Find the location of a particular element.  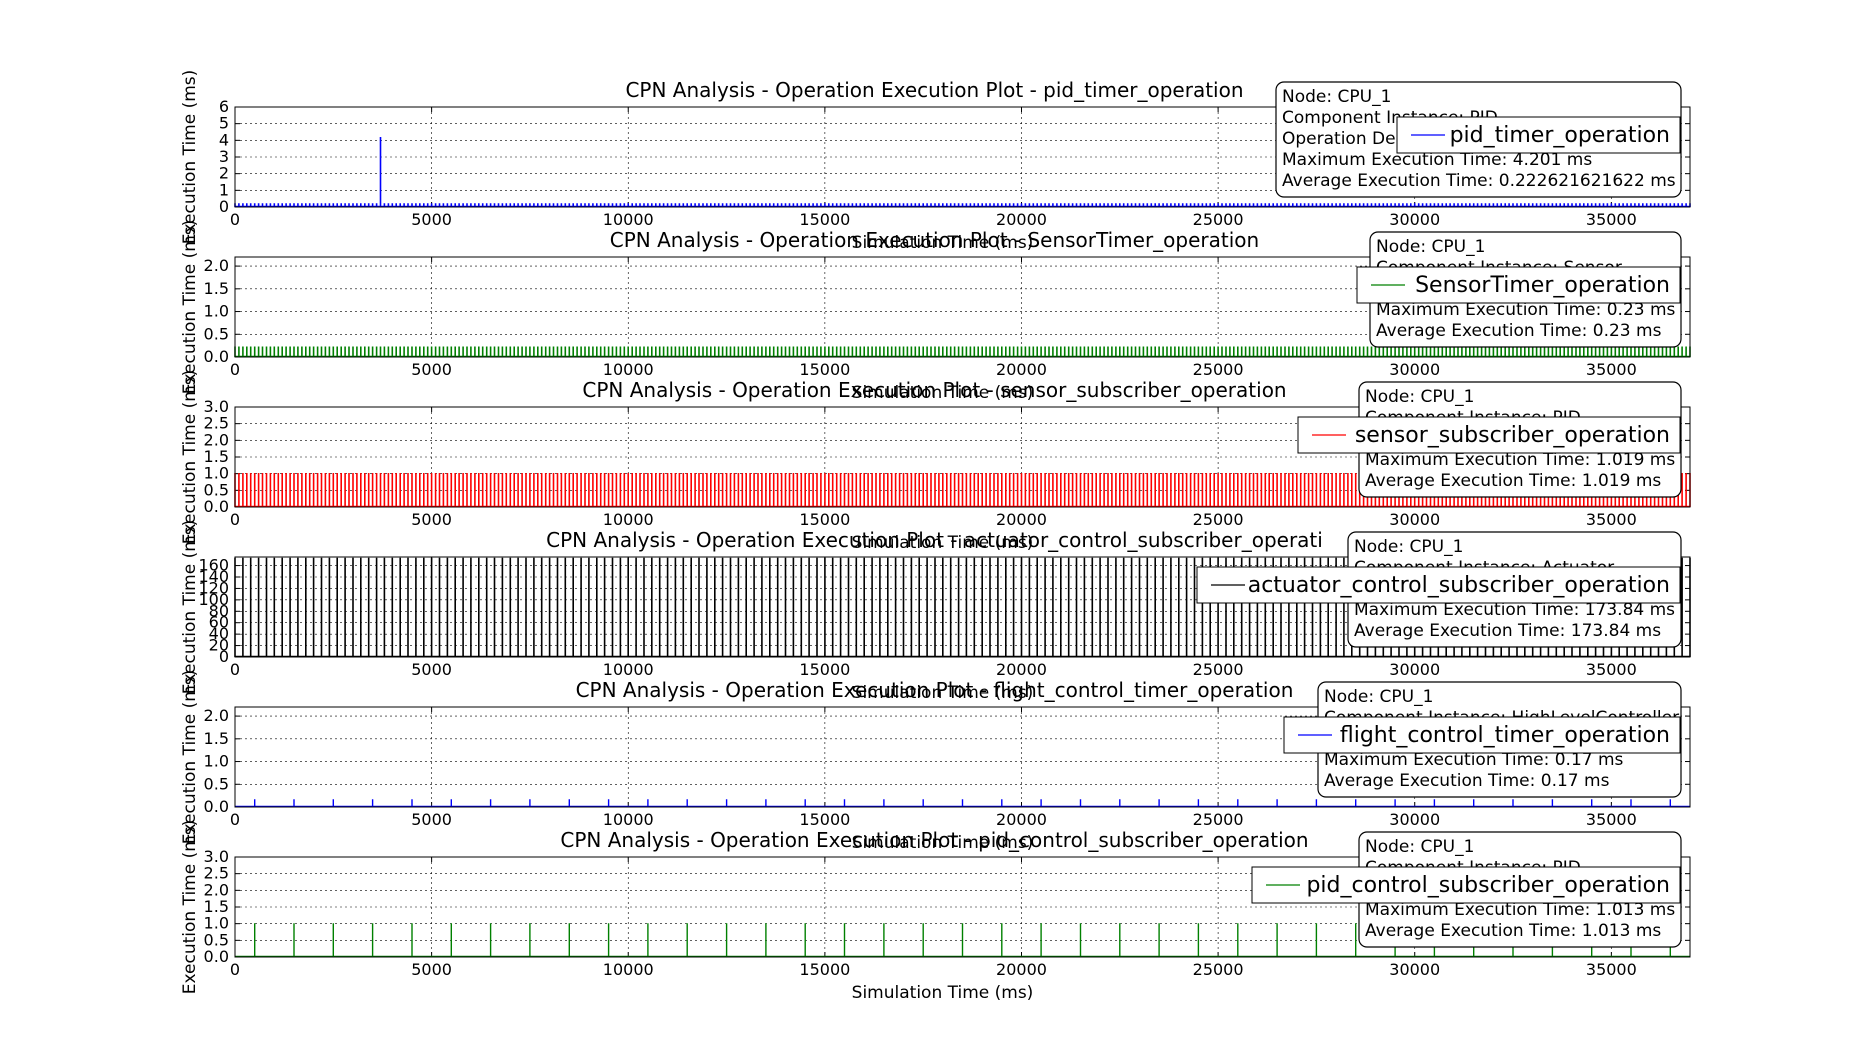

legend-label: sensor_subscriber_operation is located at coordinates (1512, 435).